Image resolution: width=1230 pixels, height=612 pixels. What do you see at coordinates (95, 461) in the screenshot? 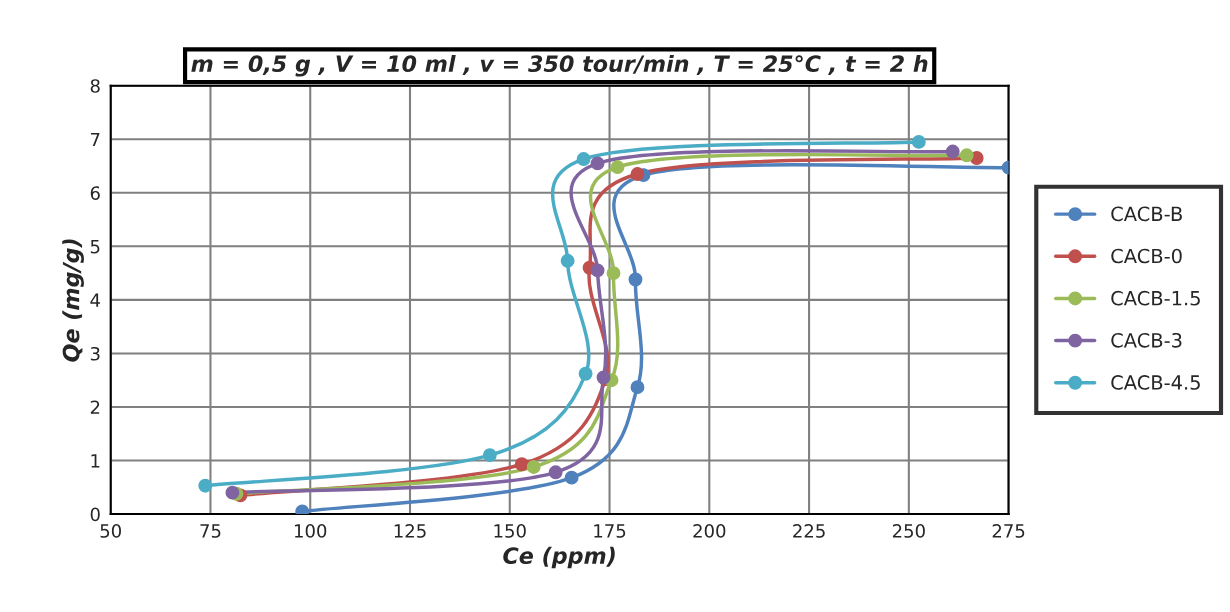
I see `y-tick-label: 1` at bounding box center [95, 461].